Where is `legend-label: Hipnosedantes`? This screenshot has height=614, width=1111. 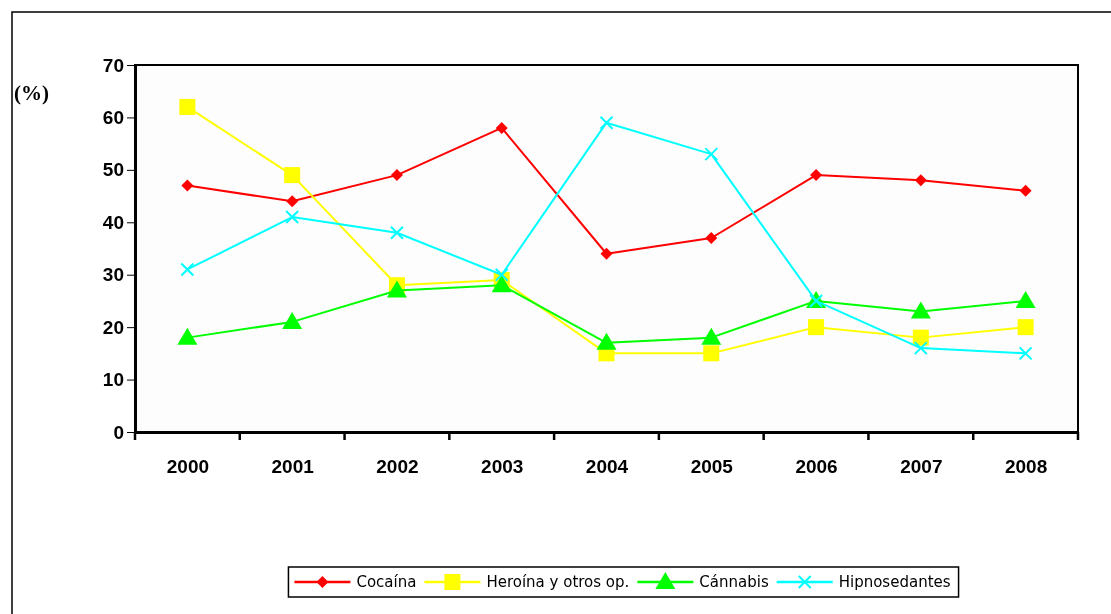
legend-label: Hipnosedantes is located at coordinates (894, 582).